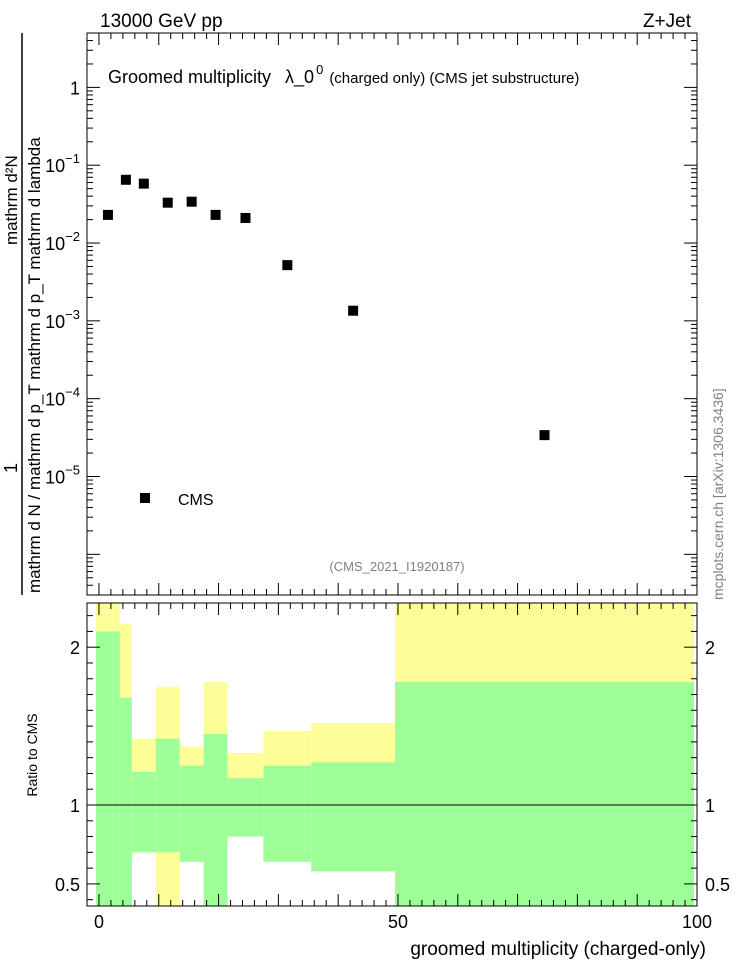 The height and width of the screenshot is (972, 746). I want to click on tick-exponent: −1, so click(72, 158).